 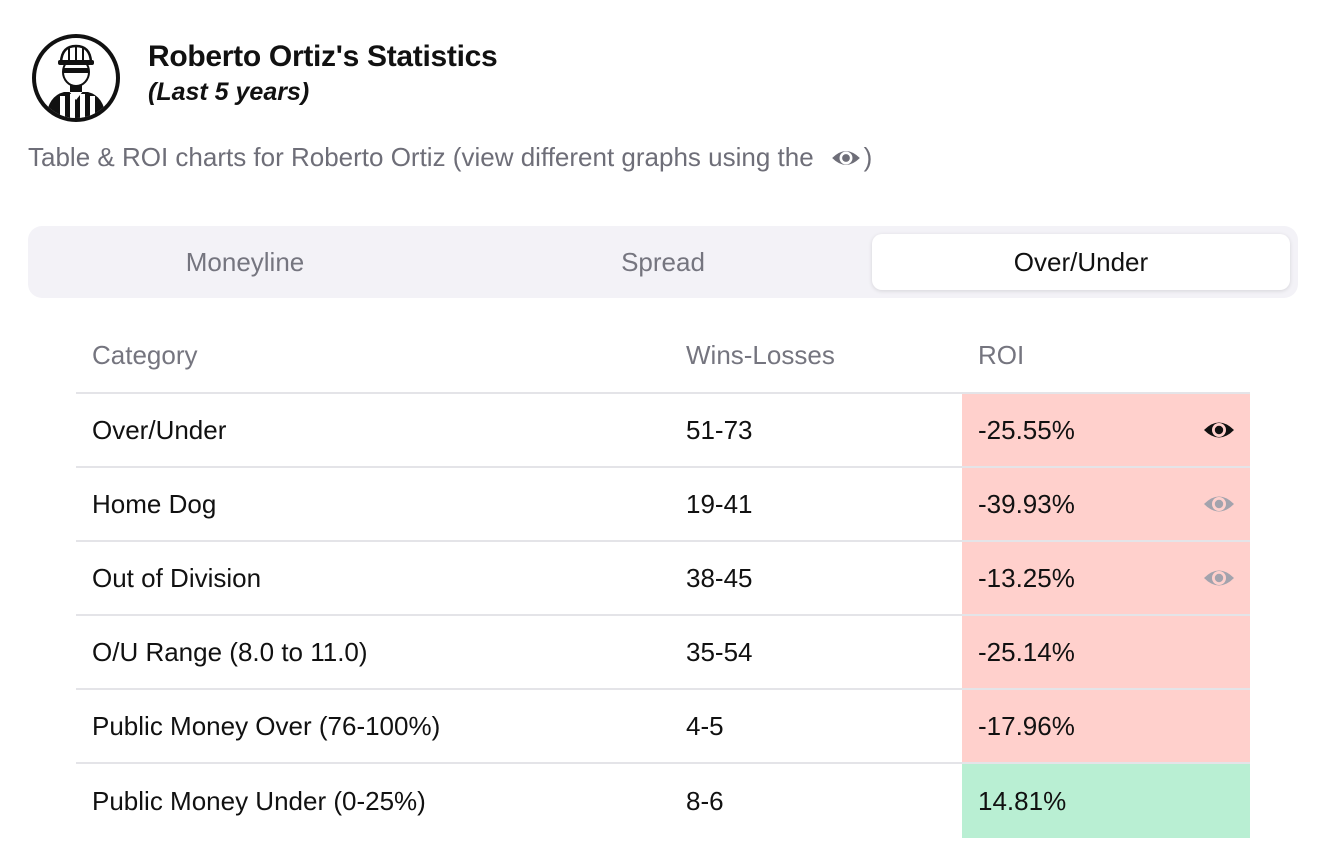 What do you see at coordinates (323, 56) in the screenshot?
I see `page-title: Roberto Ortiz's Statistics` at bounding box center [323, 56].